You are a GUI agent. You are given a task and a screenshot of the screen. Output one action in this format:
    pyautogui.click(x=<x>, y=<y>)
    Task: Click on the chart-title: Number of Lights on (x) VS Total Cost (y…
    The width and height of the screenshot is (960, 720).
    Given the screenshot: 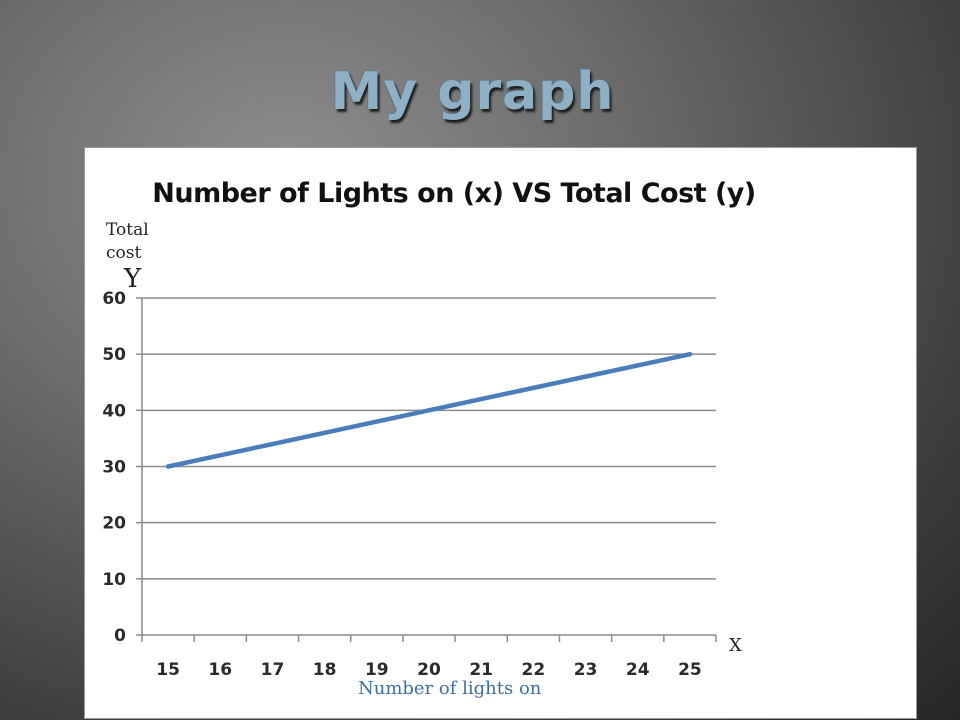 What is the action you would take?
    pyautogui.click(x=454, y=193)
    